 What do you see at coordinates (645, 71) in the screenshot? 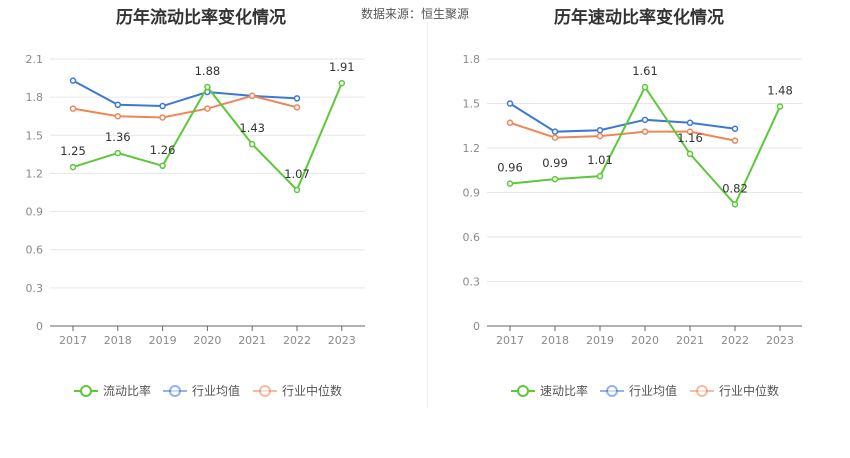
I see `quick-ratio-data-label: 1.61` at bounding box center [645, 71].